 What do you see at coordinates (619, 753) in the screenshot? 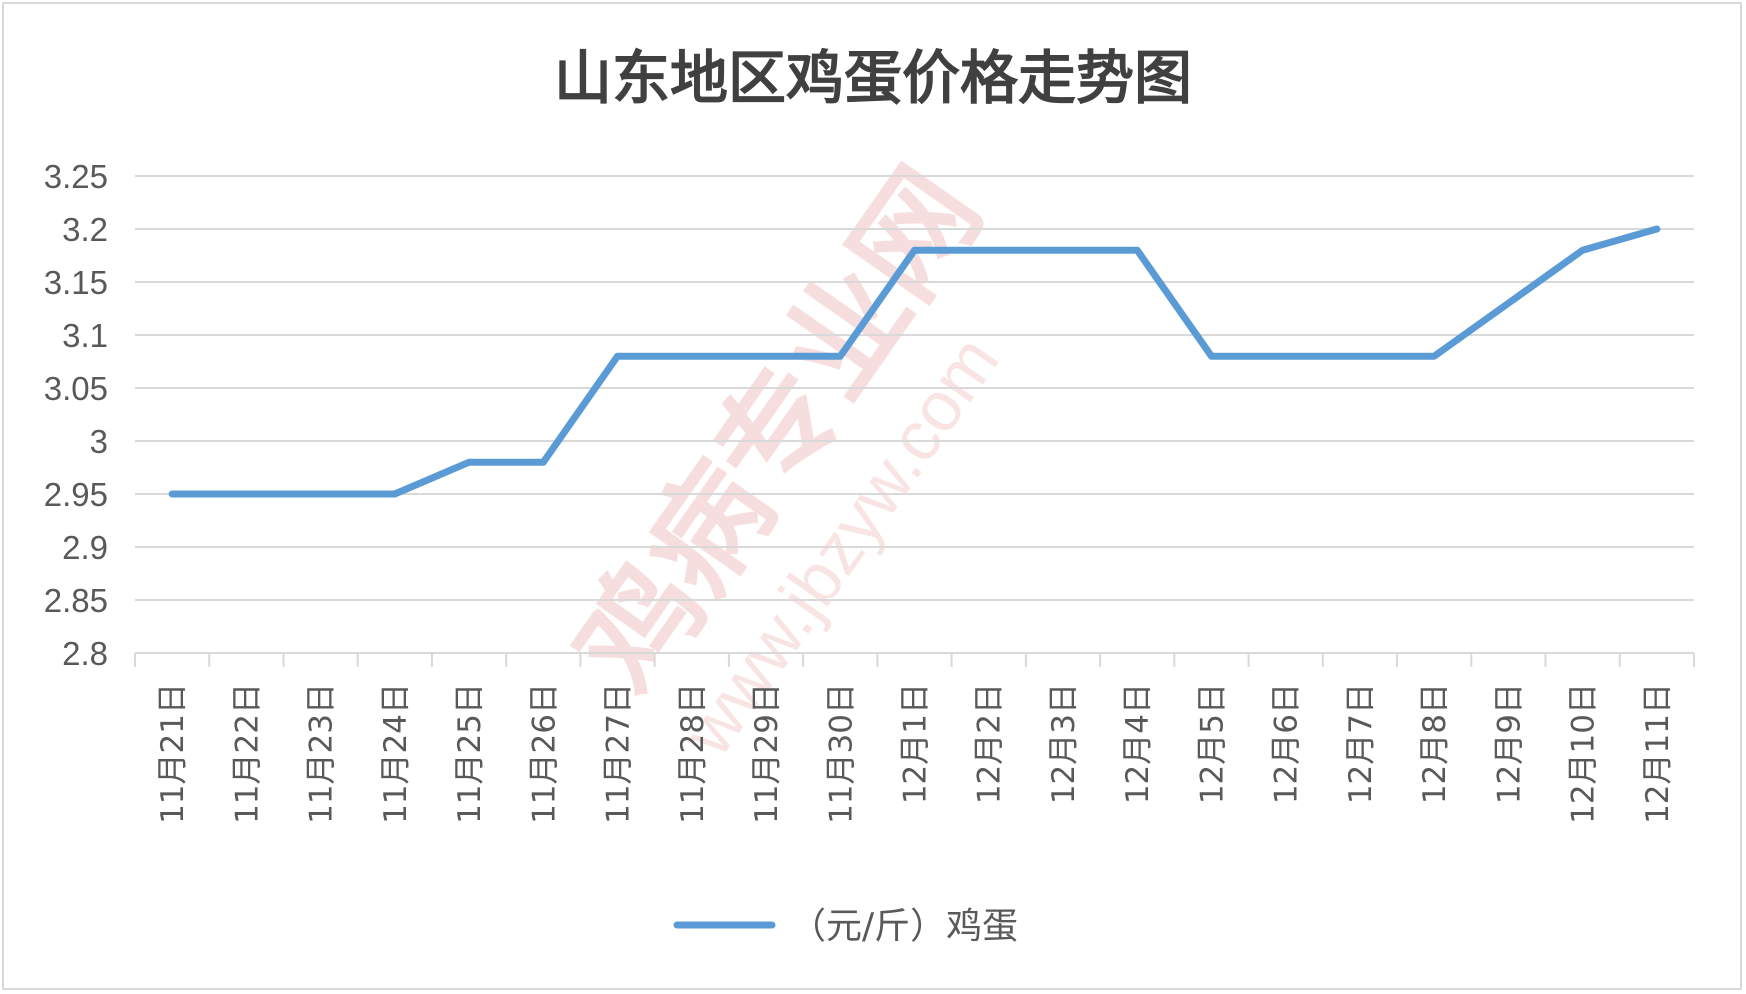
I see `x-tick-label: 11月27日` at bounding box center [619, 753].